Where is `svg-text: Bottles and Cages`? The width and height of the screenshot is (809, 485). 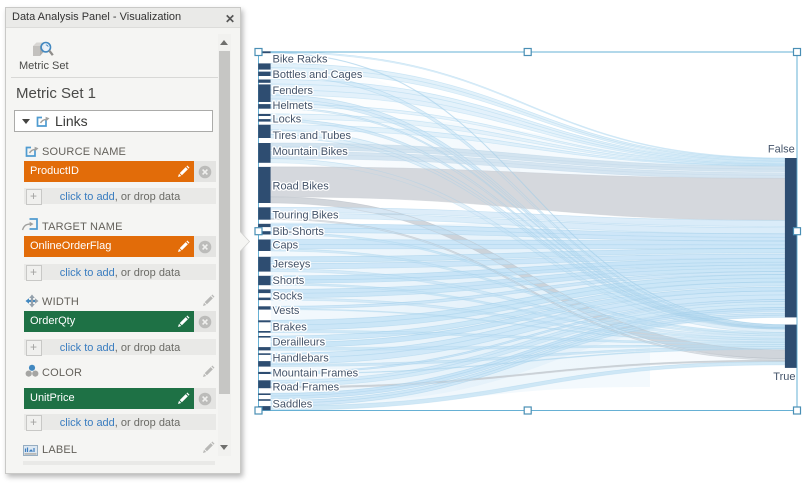 svg-text: Bottles and Cages is located at coordinates (318, 75).